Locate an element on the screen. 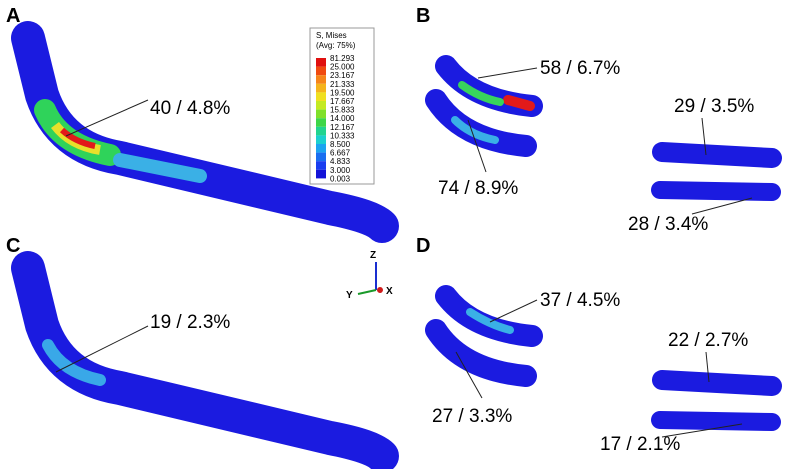 This screenshot has width=789, height=469. legend-value: 19.500 is located at coordinates (342, 92).